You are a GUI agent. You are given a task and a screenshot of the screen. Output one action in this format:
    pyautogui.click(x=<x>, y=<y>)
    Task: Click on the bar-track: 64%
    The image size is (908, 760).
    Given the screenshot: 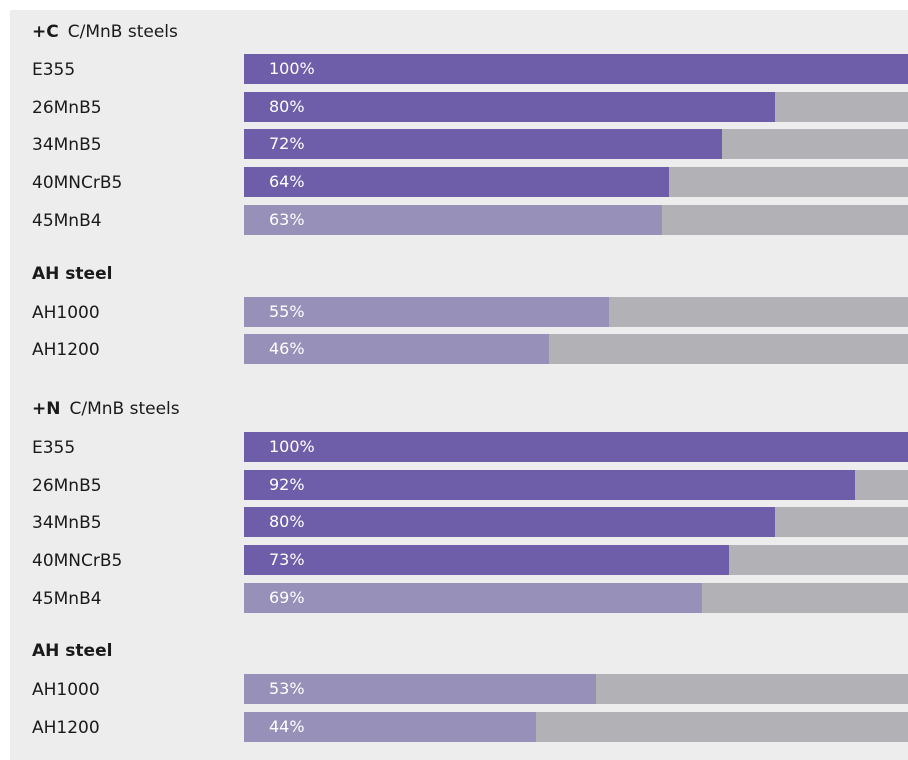 What is the action you would take?
    pyautogui.click(x=576, y=182)
    